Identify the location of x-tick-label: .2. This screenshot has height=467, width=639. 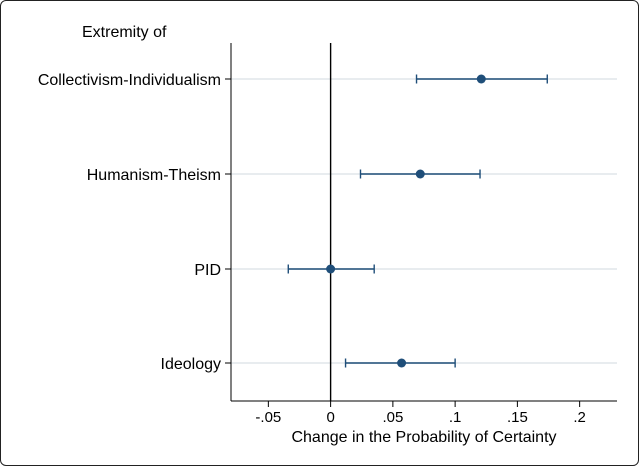
(579, 417).